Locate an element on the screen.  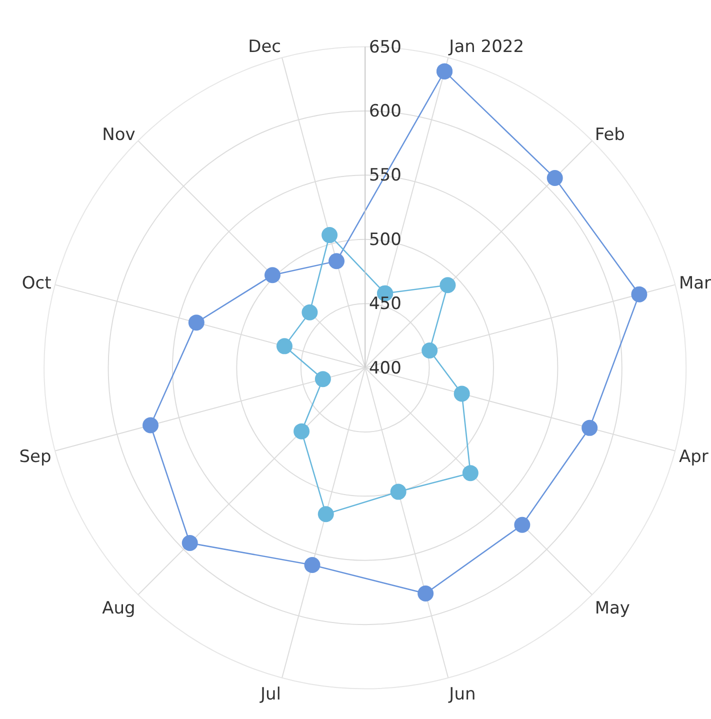
spoke-label: Apr is located at coordinates (693, 457).